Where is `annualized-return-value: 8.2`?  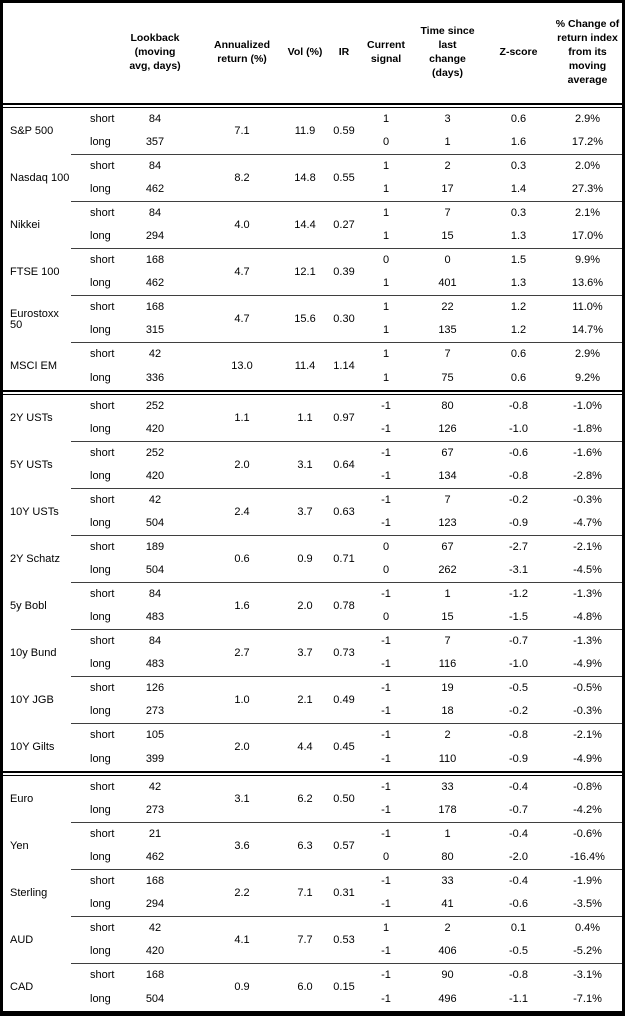 annualized-return-value: 8.2 is located at coordinates (239, 178).